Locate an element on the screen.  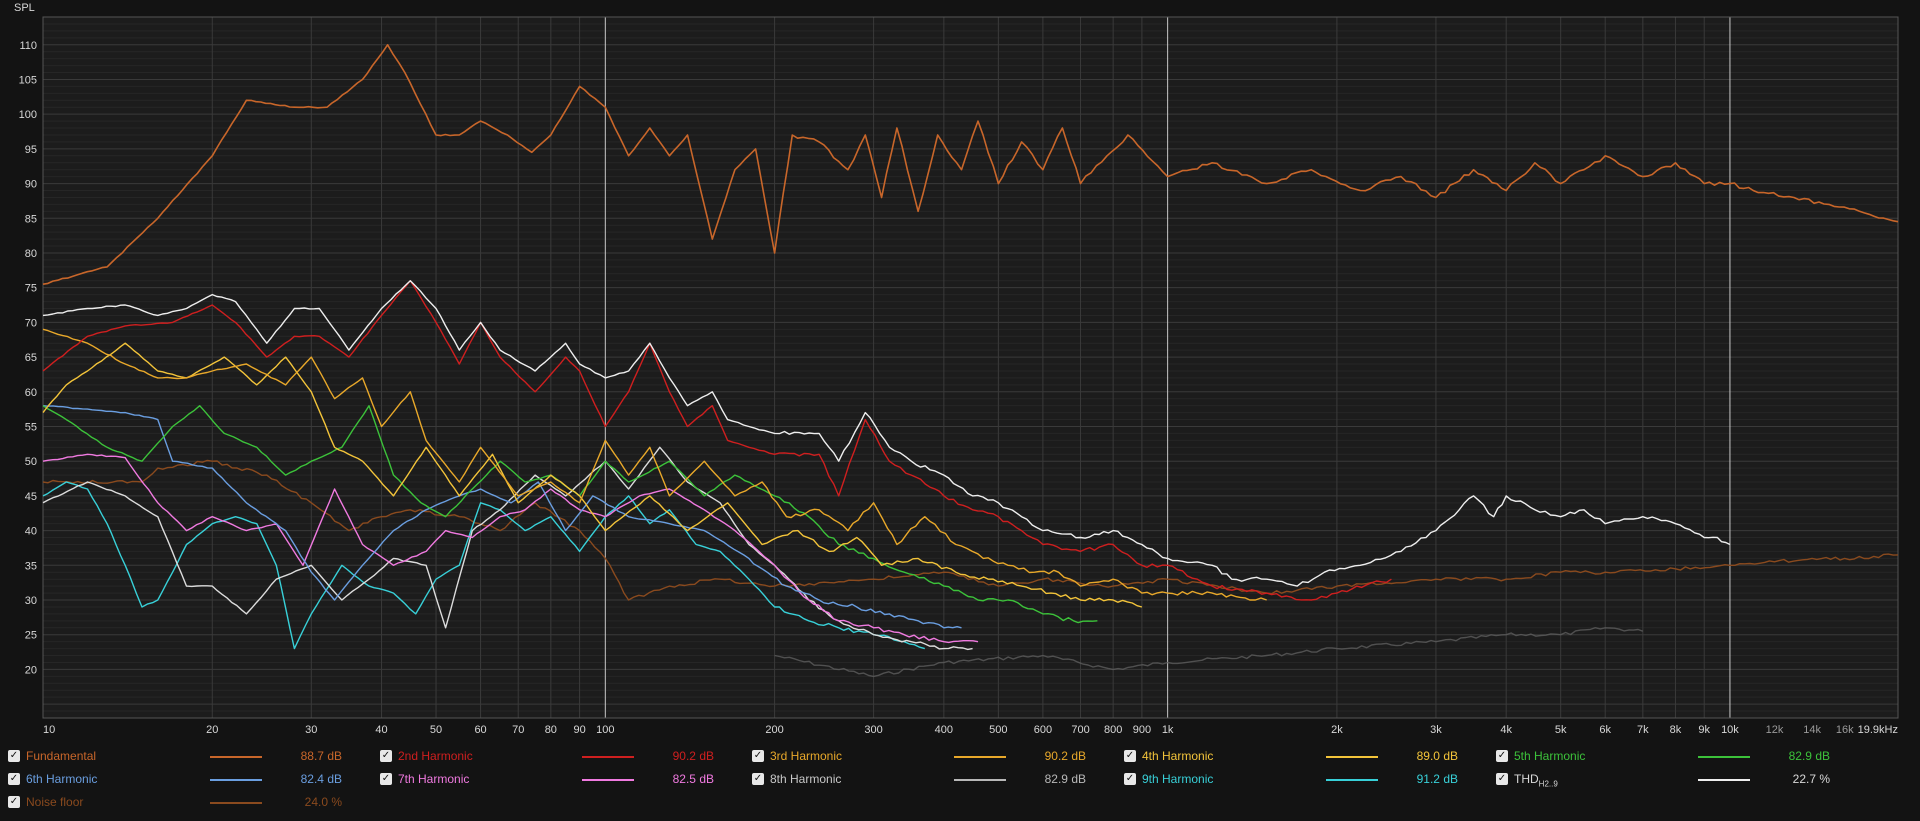
legend-label: 9th Harmonic is located at coordinates (1178, 779).